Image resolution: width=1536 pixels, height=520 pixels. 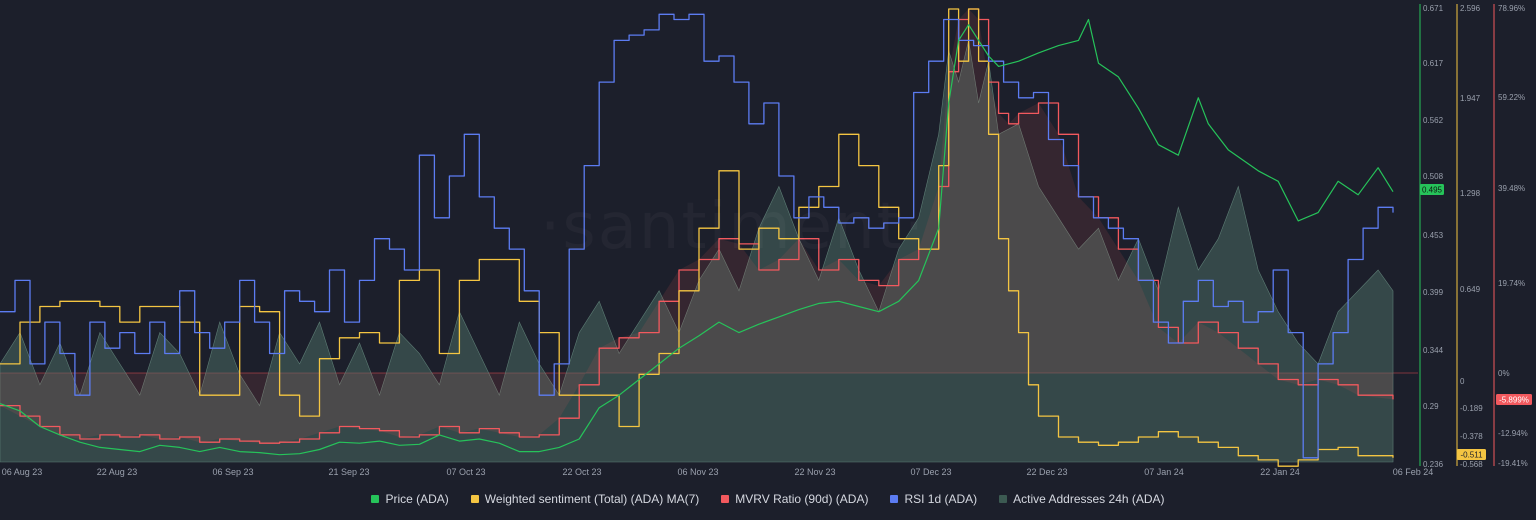 What do you see at coordinates (1470, 98) in the screenshot?
I see `sentiment-tick-label: 1.947` at bounding box center [1470, 98].